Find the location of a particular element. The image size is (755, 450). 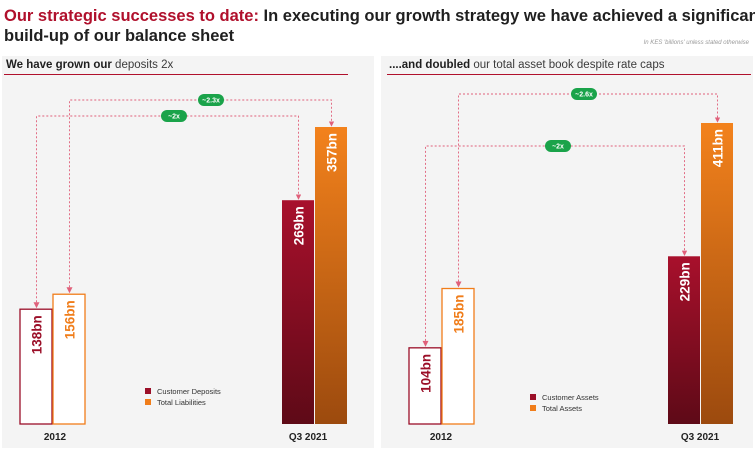

left-heading-rule is located at coordinates (176, 74).